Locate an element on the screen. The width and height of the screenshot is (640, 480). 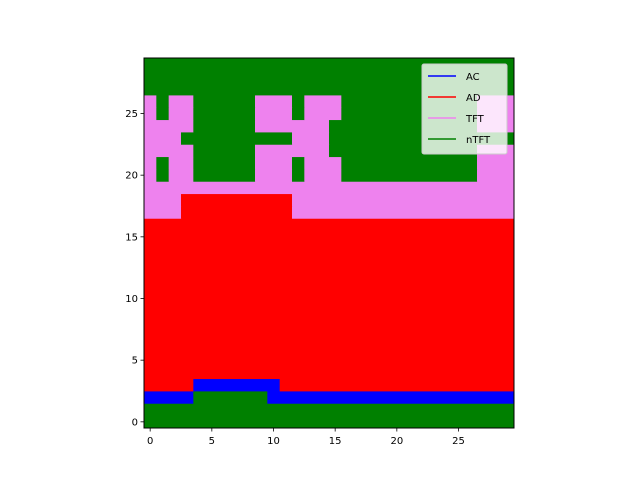
x-tick-label: 5 is located at coordinates (212, 441).